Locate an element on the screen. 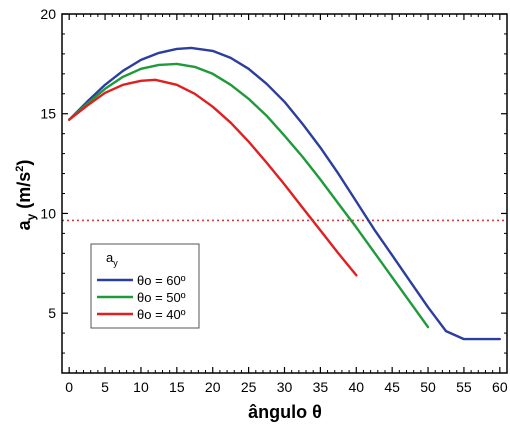 Image resolution: width=510 pixels, height=428 pixels. legend: ay θo = 60º θo = 50º θo = 40º is located at coordinates (145, 286).